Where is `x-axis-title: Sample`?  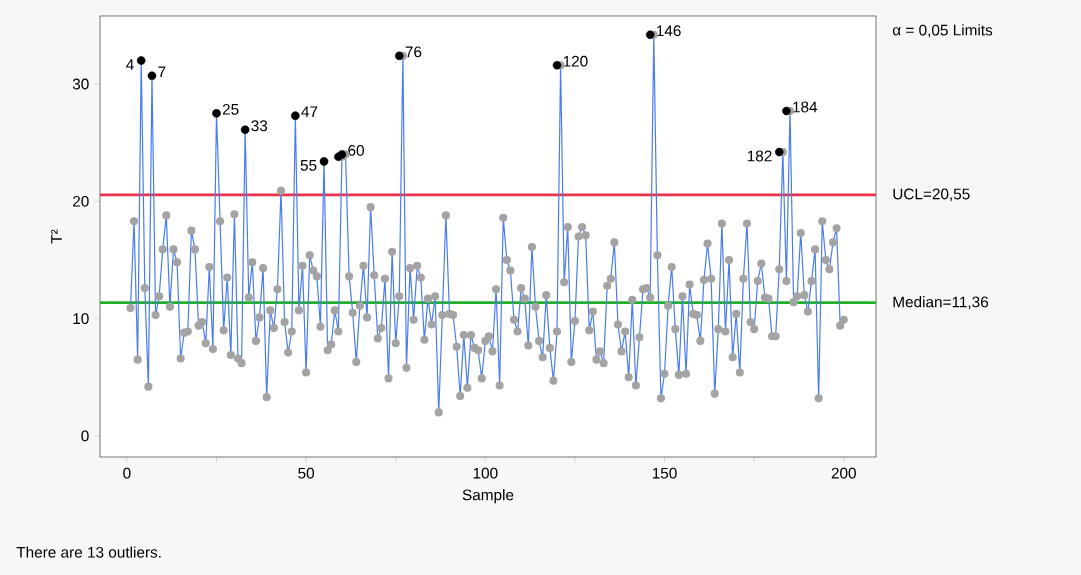
x-axis-title: Sample is located at coordinates (488, 496).